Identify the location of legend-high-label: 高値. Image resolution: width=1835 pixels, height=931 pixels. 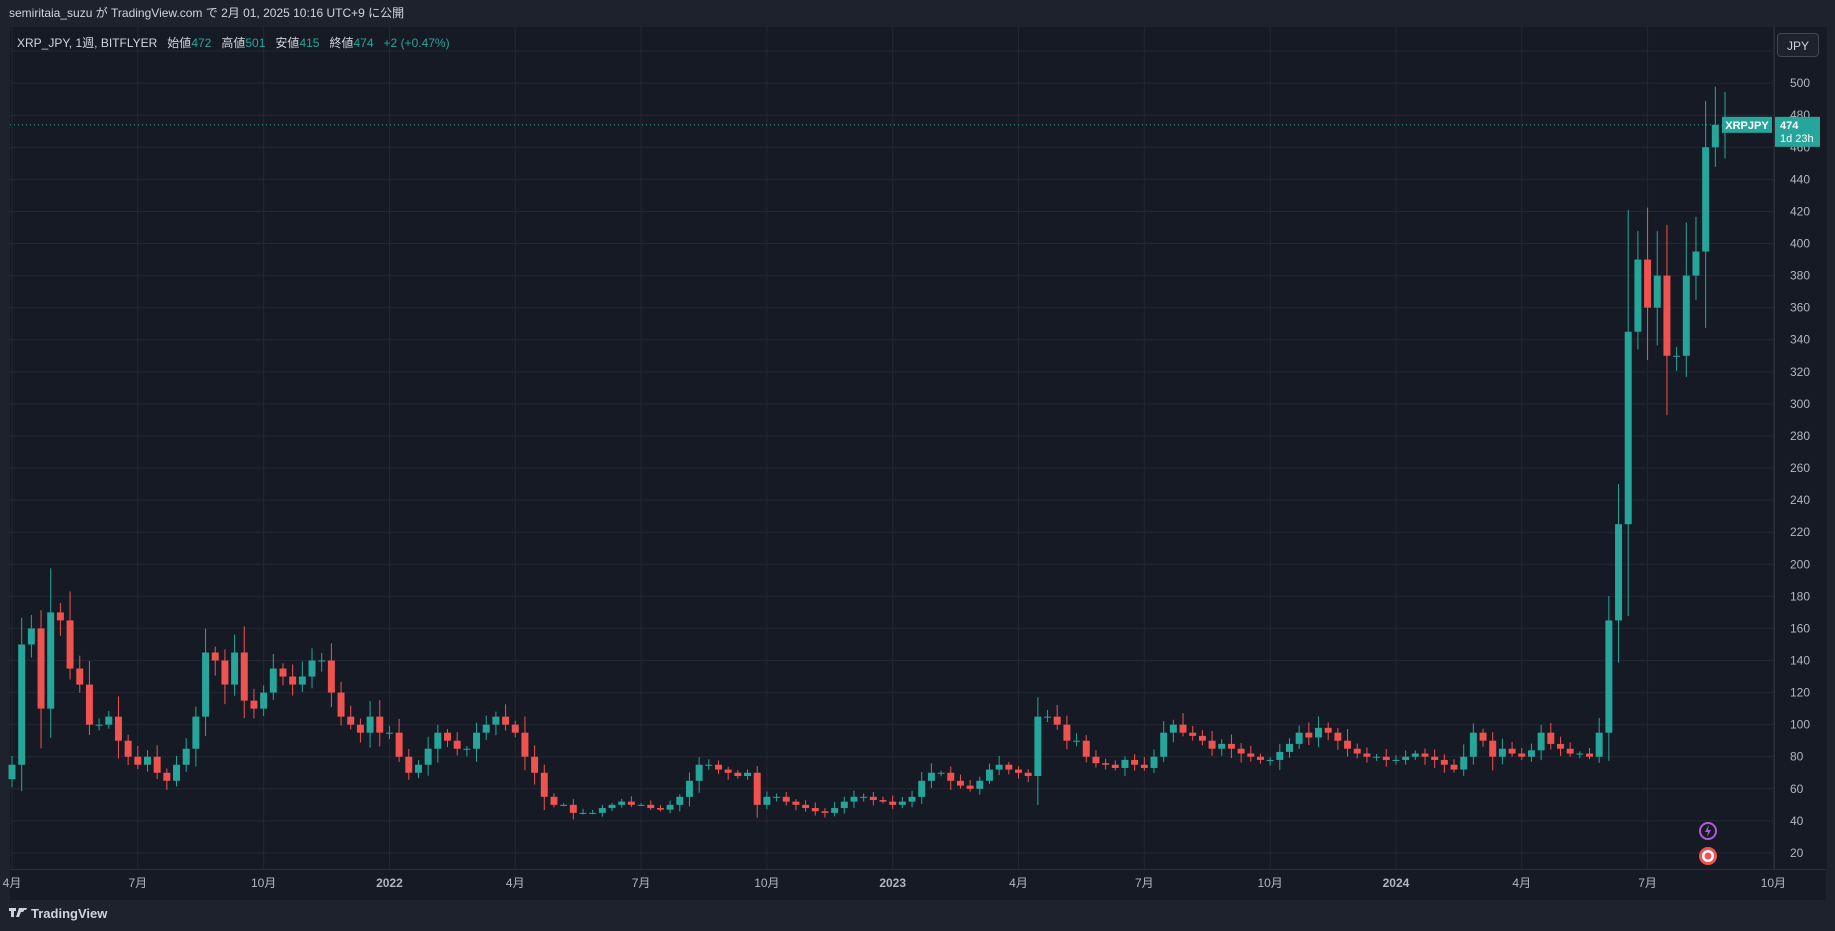
(233, 43).